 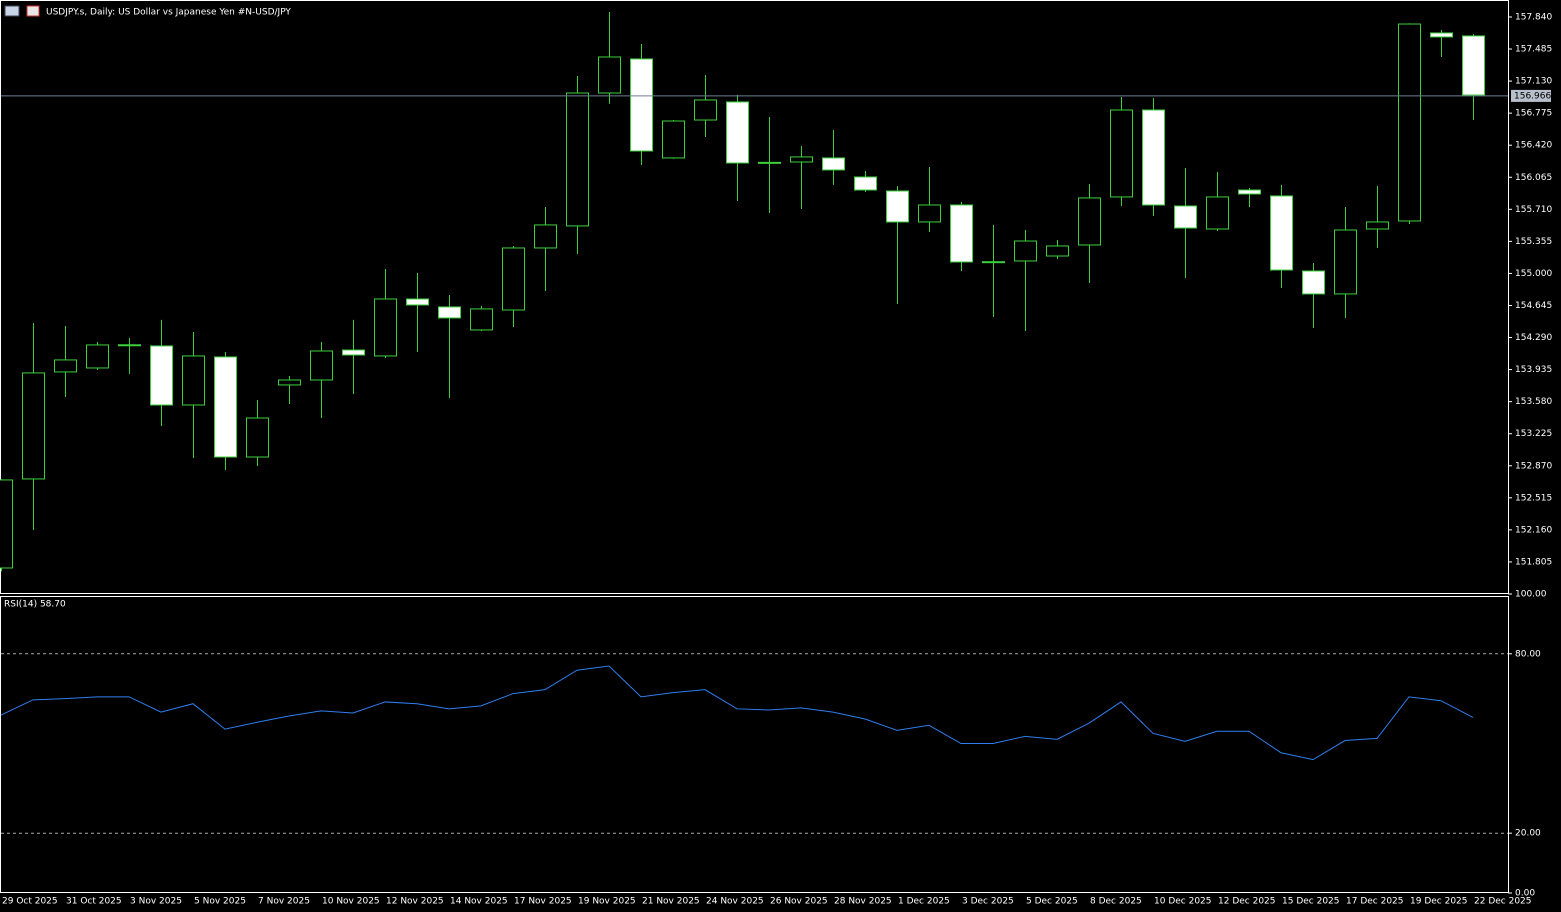 I want to click on y-tick-label: 152.870, so click(x=1533, y=466).